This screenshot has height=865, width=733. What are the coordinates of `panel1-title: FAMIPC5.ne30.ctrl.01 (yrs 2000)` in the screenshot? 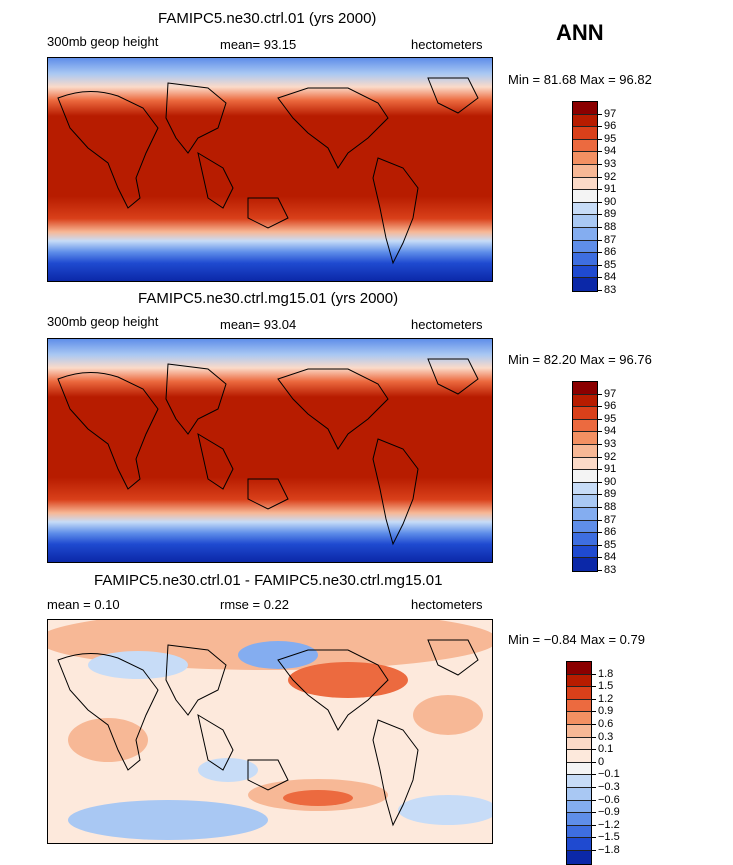 It's located at (267, 18).